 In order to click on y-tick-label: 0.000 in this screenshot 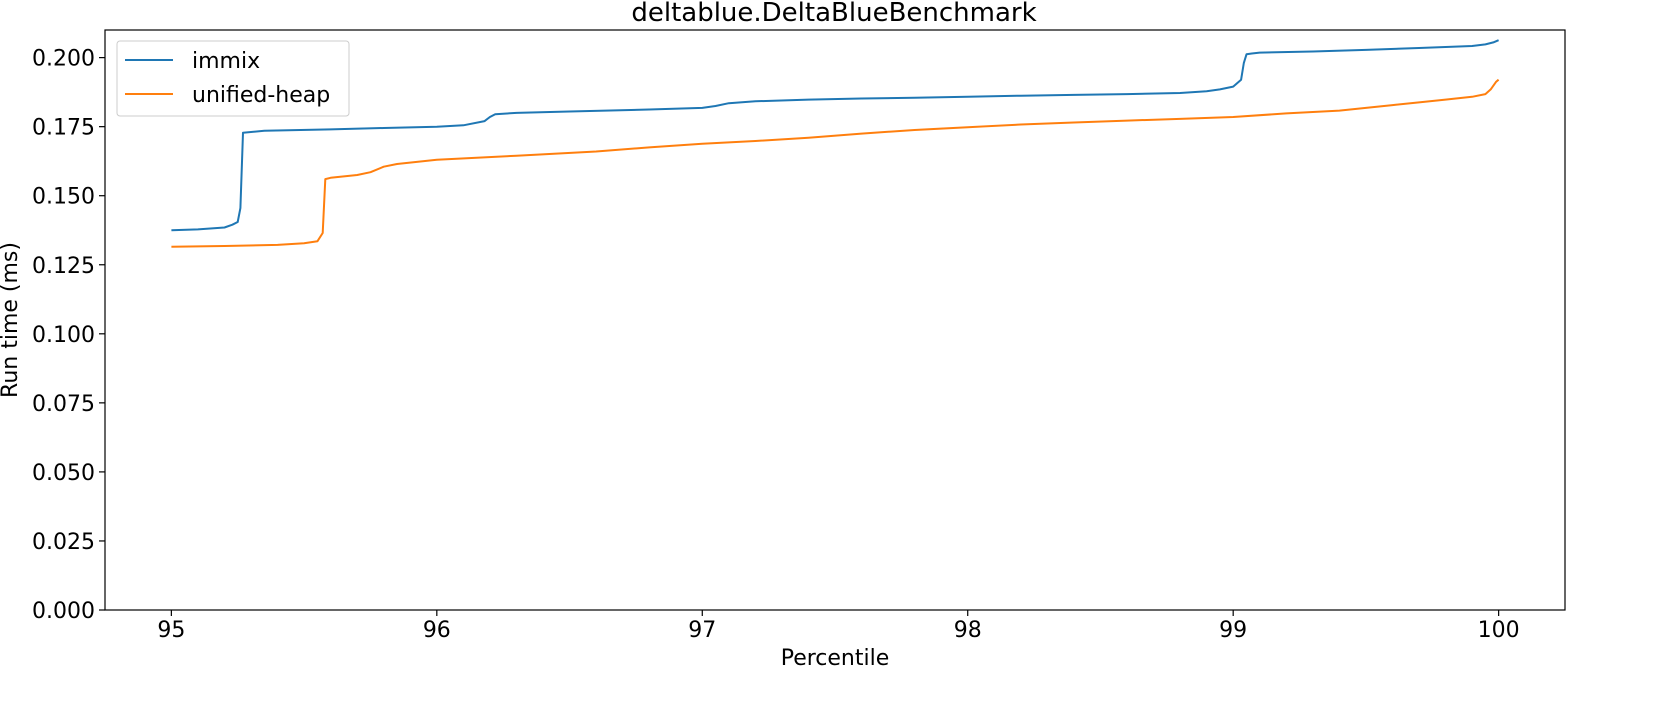, I will do `click(63, 611)`.